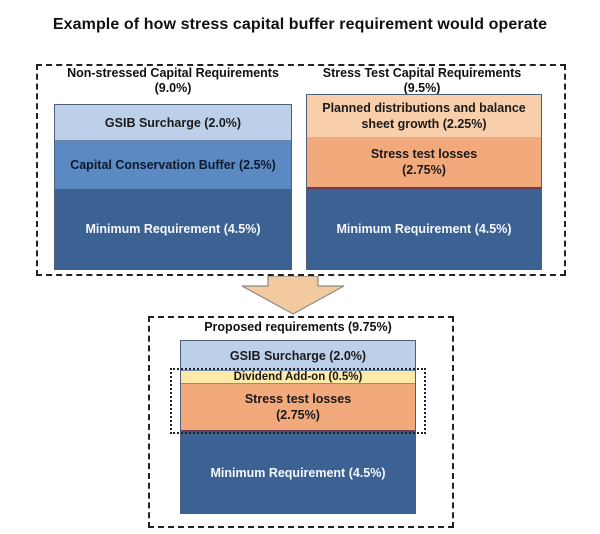 The image size is (600, 534). What do you see at coordinates (298, 415) in the screenshot?
I see `proposed-stress-losses-line2: (2.75%)` at bounding box center [298, 415].